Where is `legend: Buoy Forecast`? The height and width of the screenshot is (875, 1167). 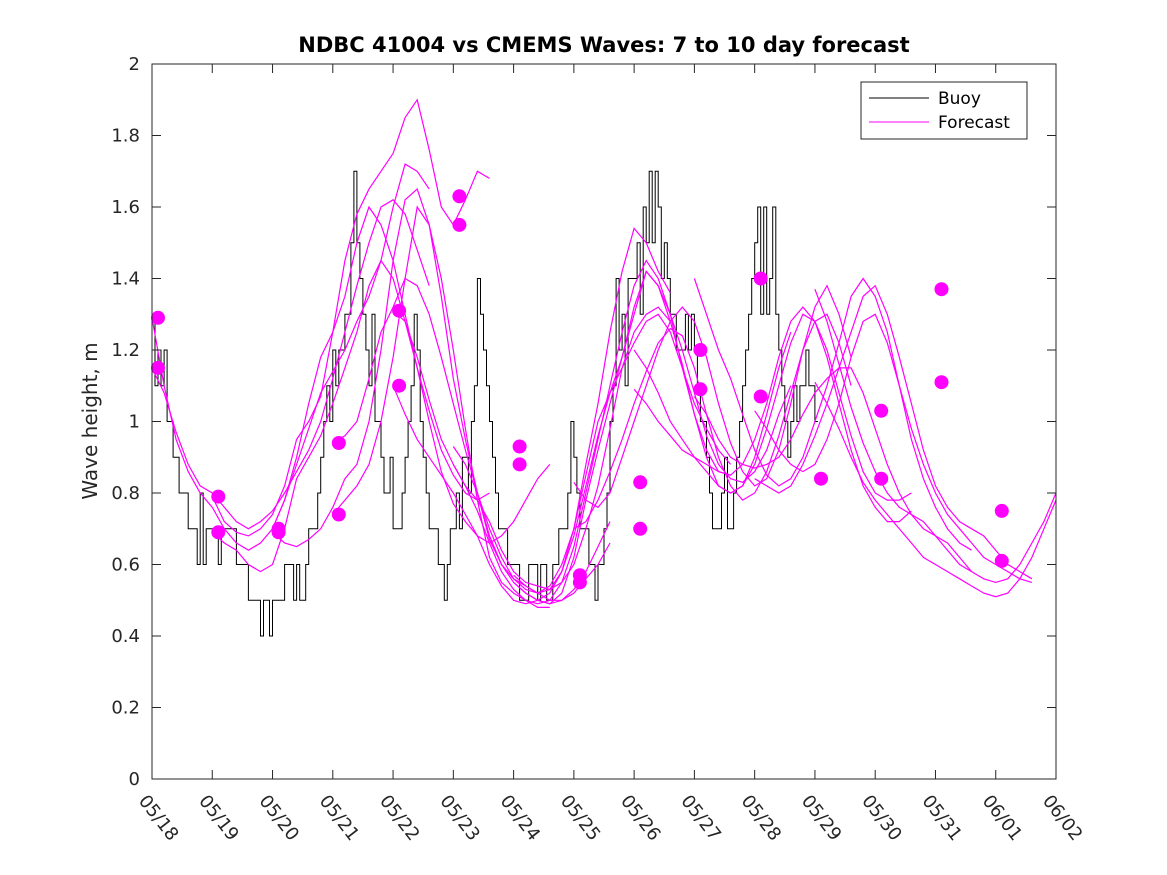
legend: Buoy Forecast is located at coordinates (944, 110).